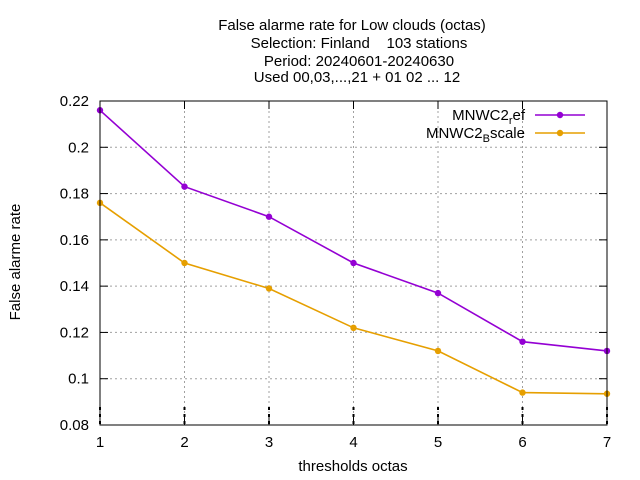  What do you see at coordinates (359, 61) in the screenshot?
I see `title-line-3: Period: 20240601-20240630` at bounding box center [359, 61].